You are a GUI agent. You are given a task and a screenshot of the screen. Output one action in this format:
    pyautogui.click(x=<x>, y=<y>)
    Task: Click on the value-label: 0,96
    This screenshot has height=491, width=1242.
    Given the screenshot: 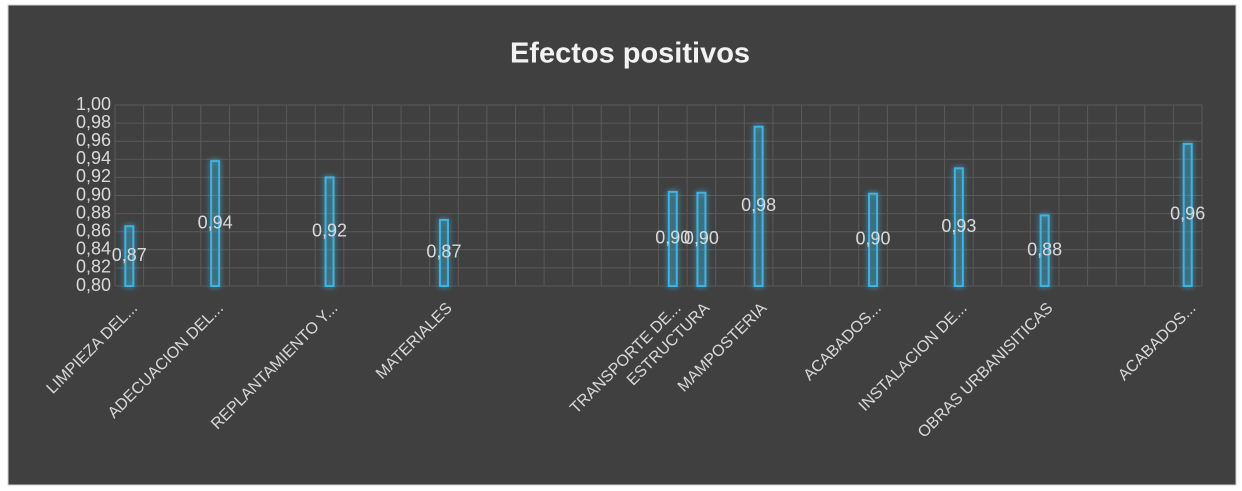 What is the action you would take?
    pyautogui.click(x=1187, y=214)
    